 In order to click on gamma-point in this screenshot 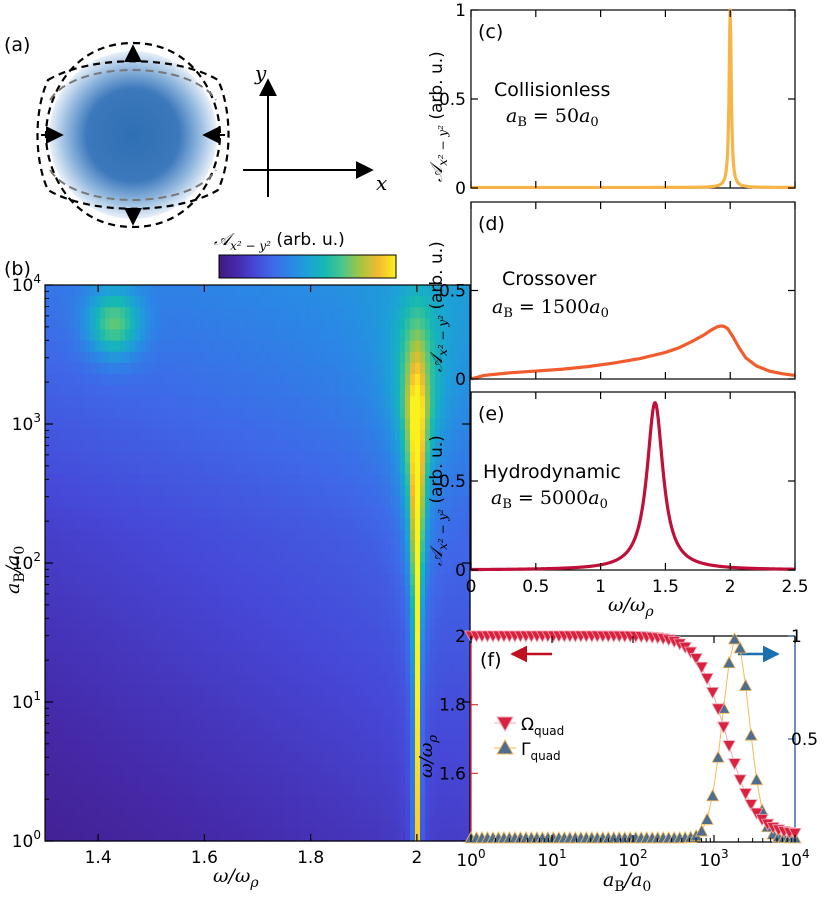, I will do `click(701, 830)`.